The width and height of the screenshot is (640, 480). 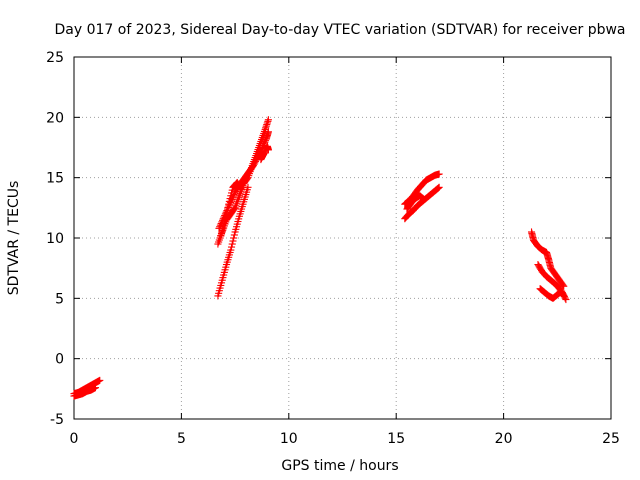 What do you see at coordinates (611, 439) in the screenshot?
I see `x-tick-label: 25` at bounding box center [611, 439].